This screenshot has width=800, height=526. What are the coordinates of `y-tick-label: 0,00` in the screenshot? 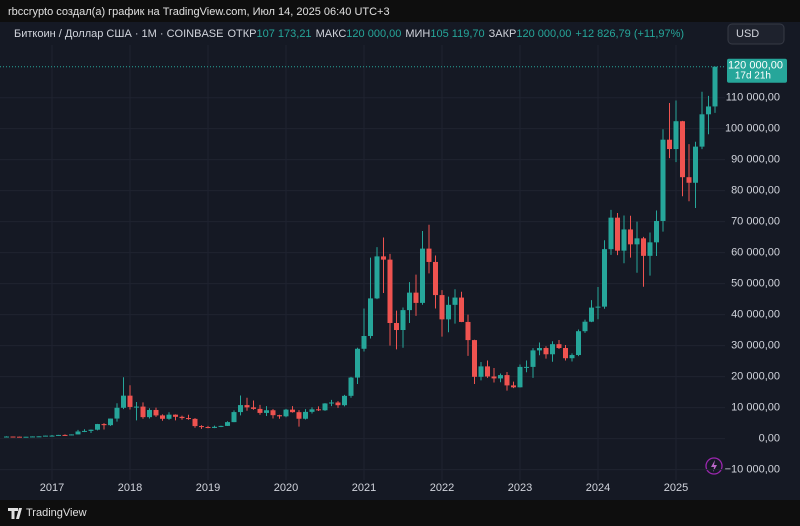 It's located at (769, 439).